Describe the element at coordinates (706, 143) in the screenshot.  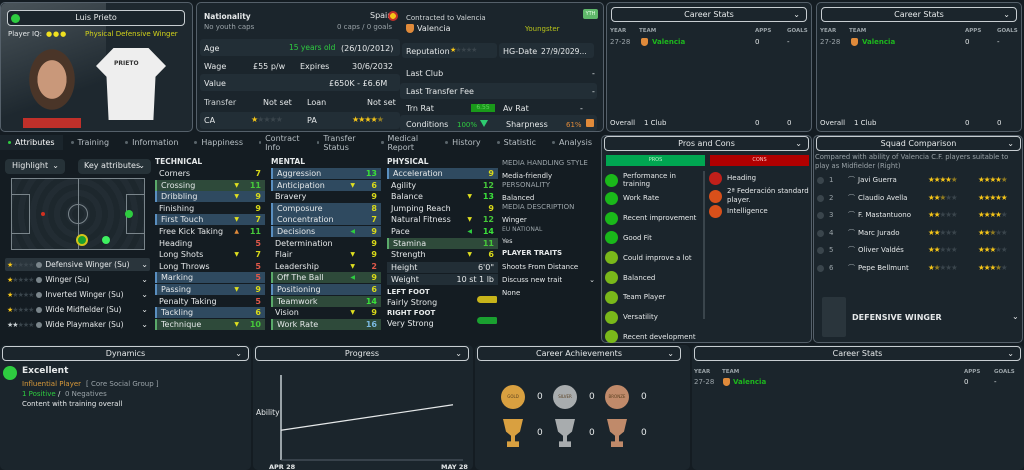
I see `pros-cons-header: Pros and Cons ⌄` at that location.